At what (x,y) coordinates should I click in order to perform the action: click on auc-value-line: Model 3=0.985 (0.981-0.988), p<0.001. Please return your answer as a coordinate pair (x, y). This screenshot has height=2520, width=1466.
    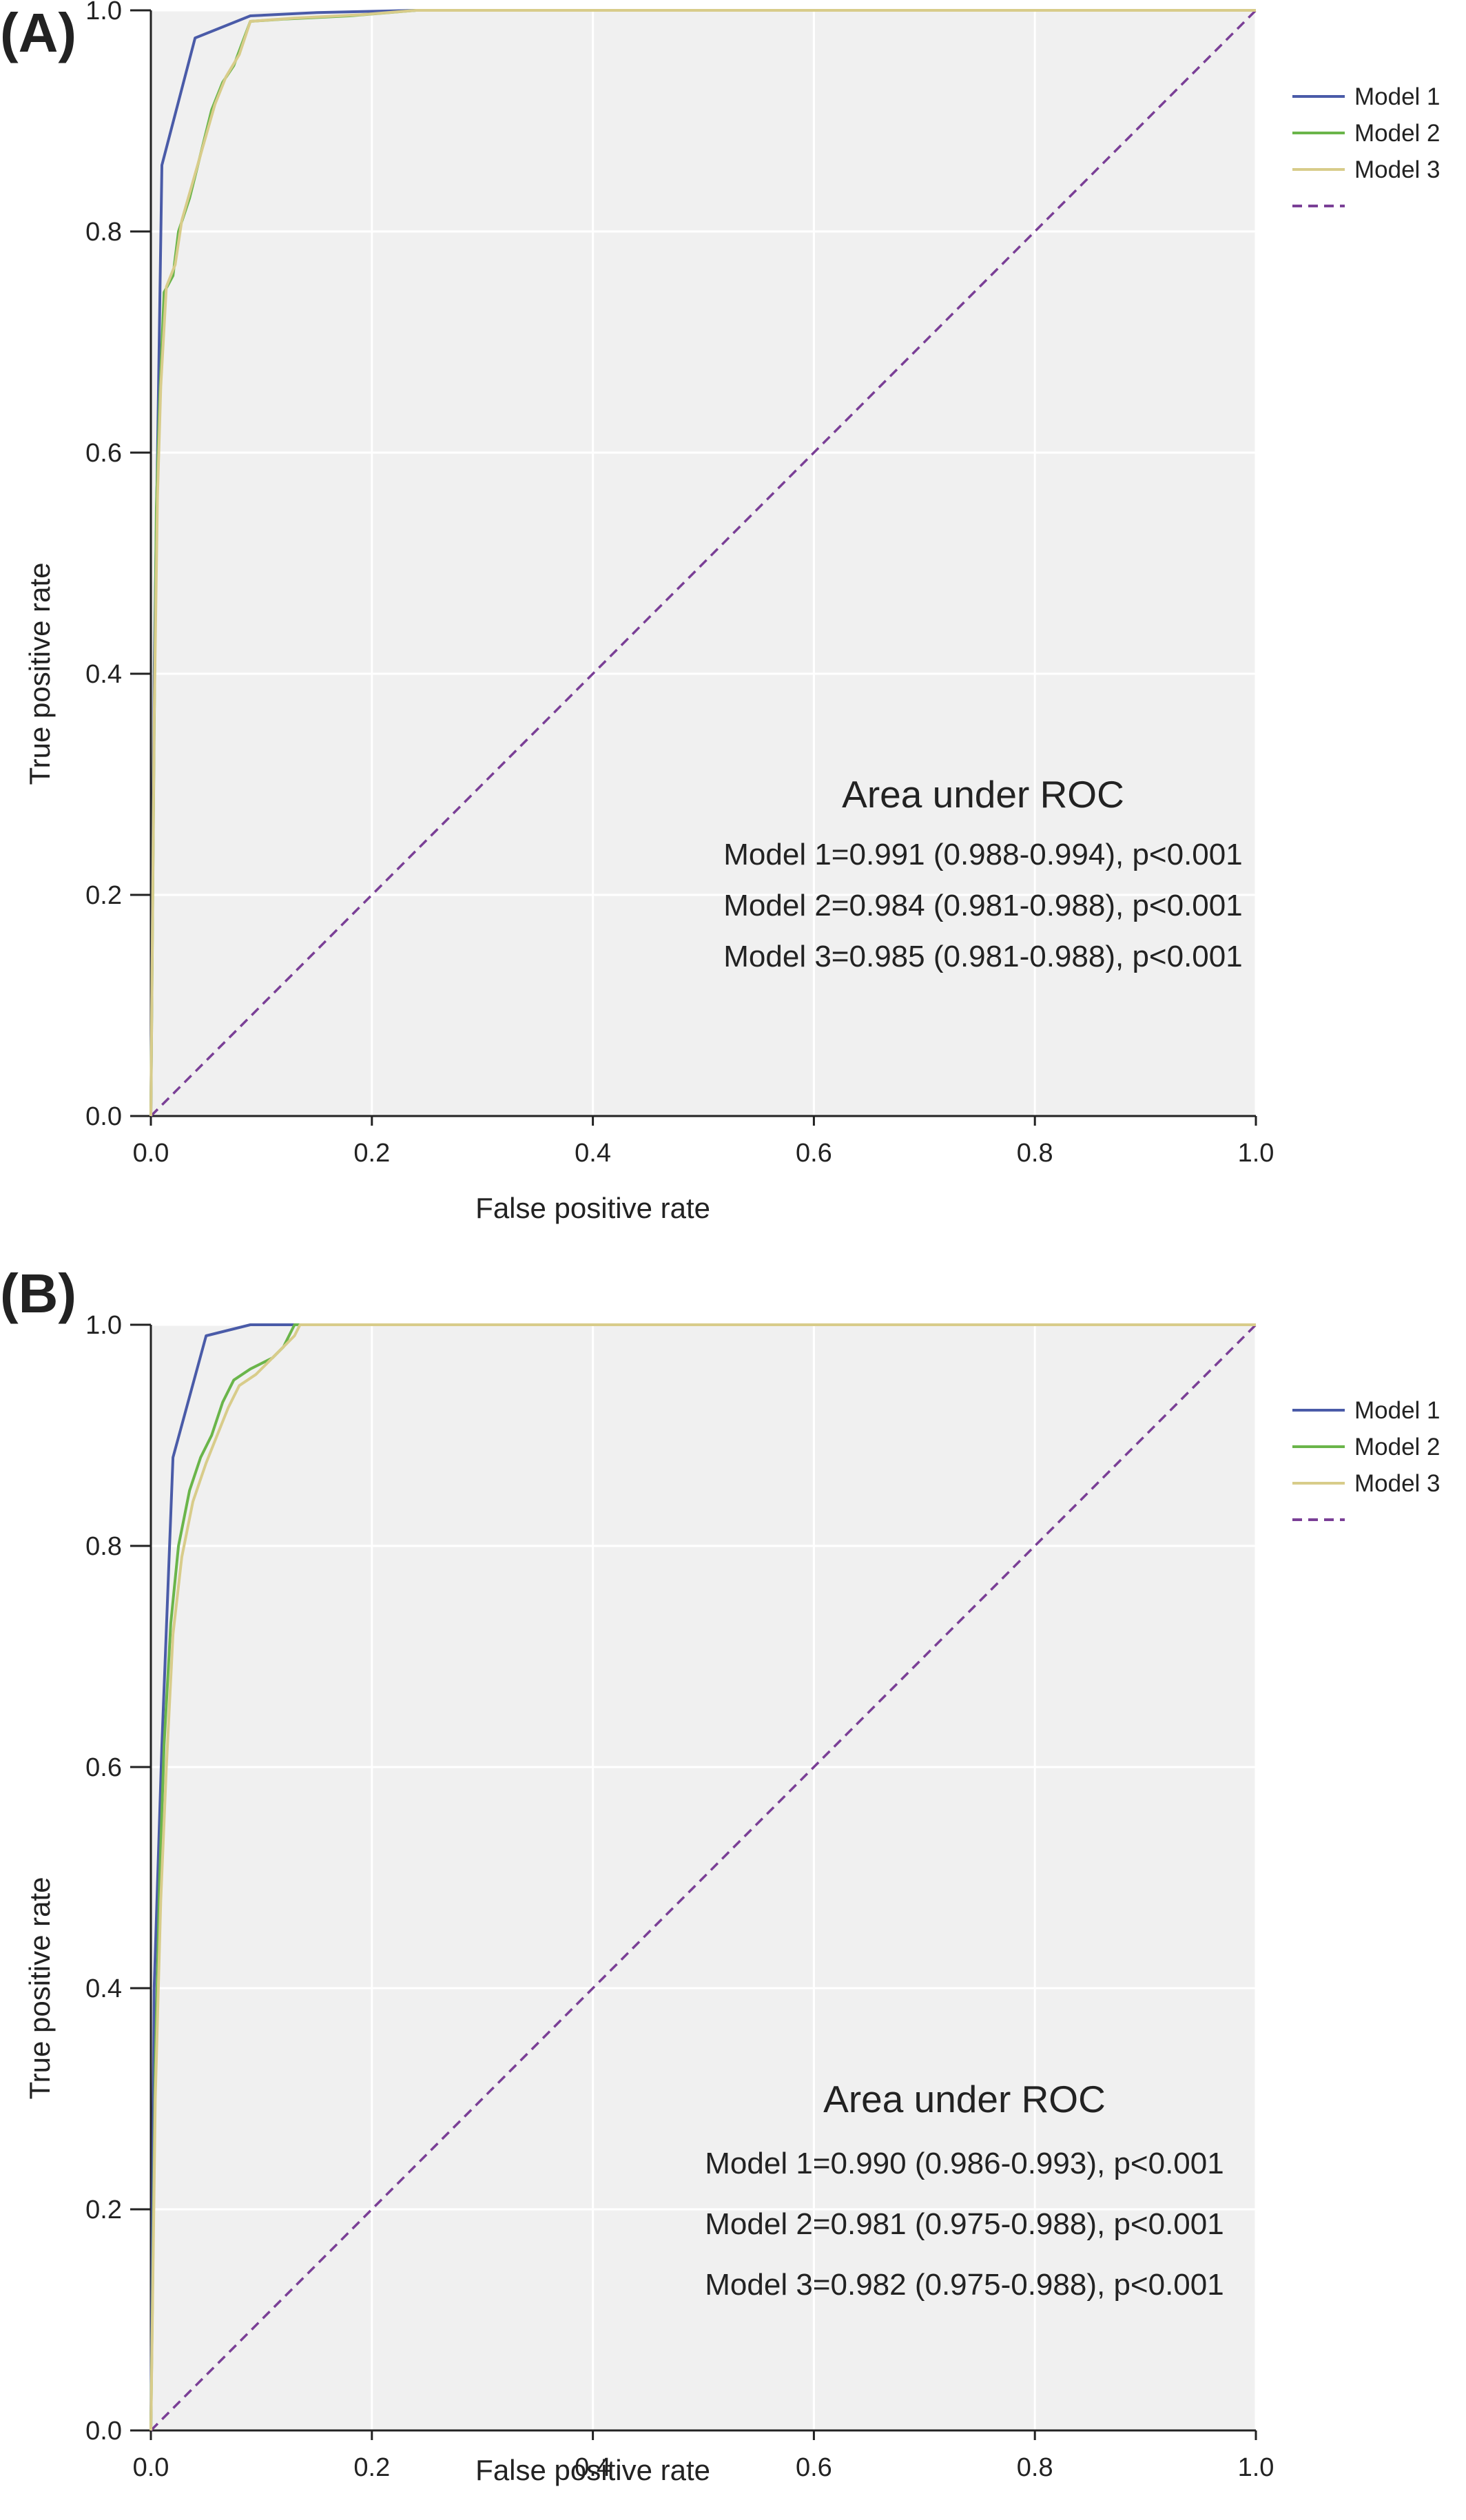
    Looking at the image, I should click on (982, 956).